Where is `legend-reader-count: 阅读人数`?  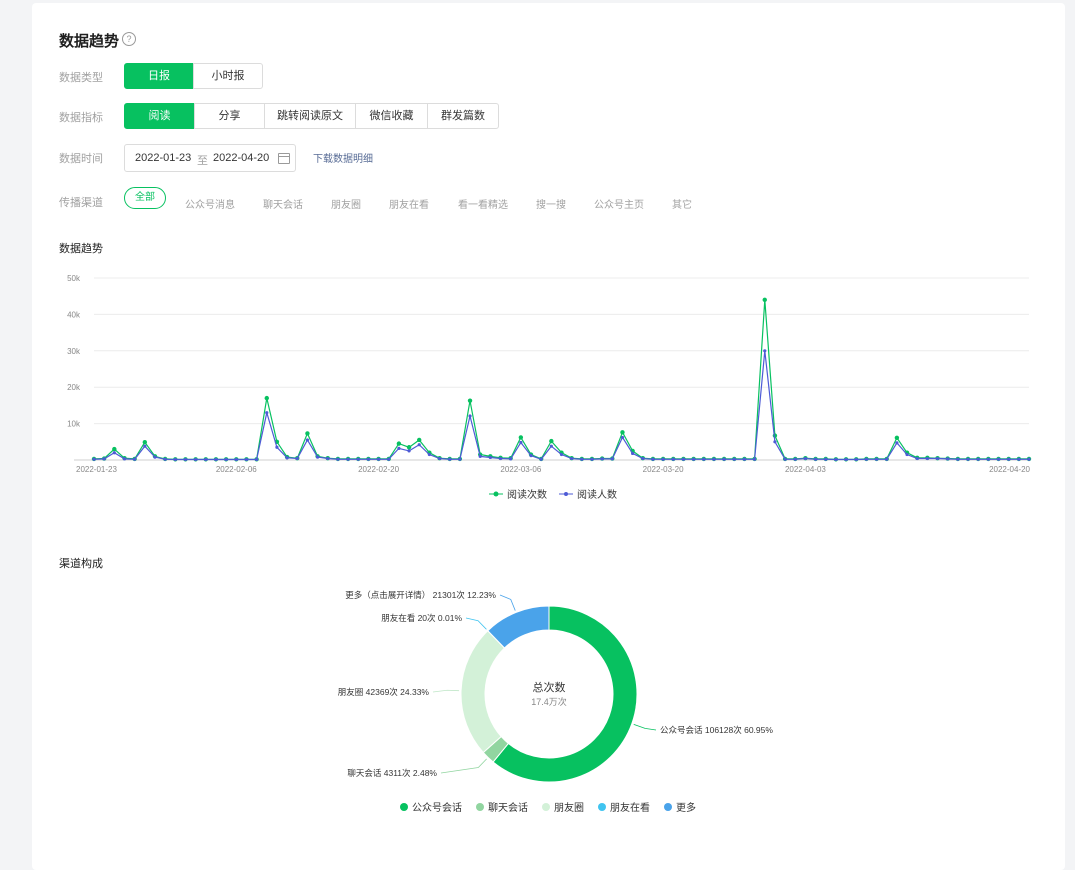 legend-reader-count: 阅读人数 is located at coordinates (597, 495).